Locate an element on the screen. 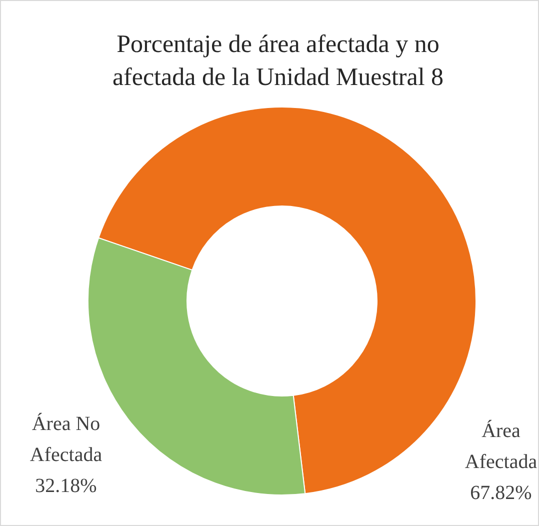 The width and height of the screenshot is (539, 526). data-label: 67.82% is located at coordinates (501, 493).